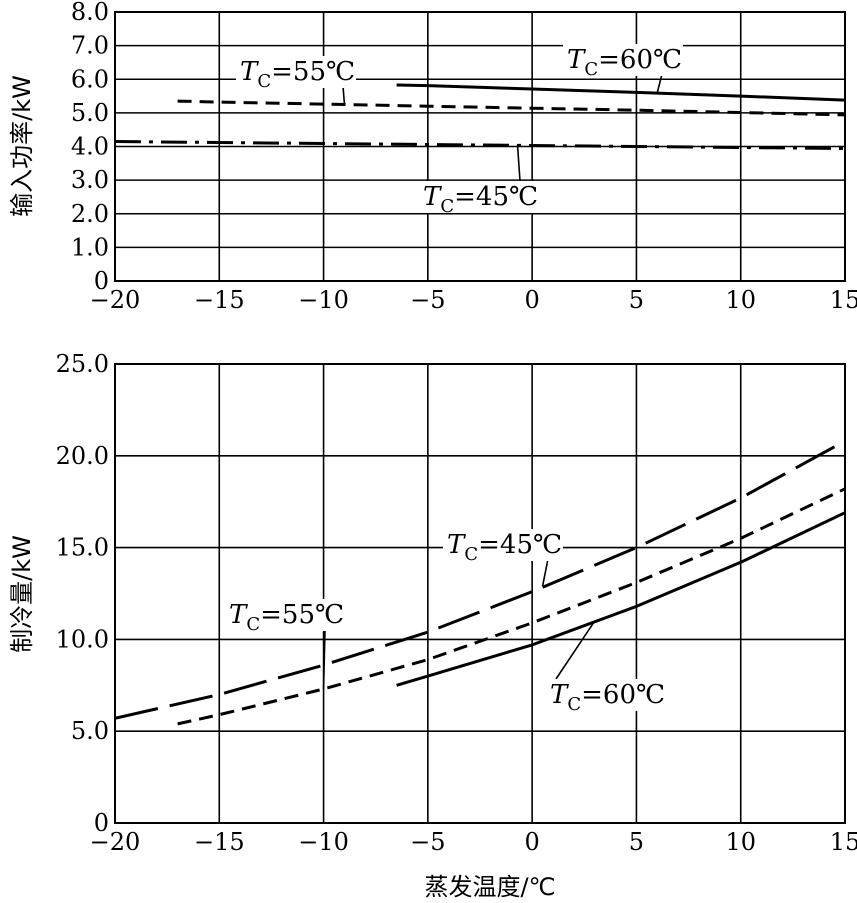 This screenshot has width=857, height=903. What do you see at coordinates (90, 147) in the screenshot?
I see `y-tick-label: 4.0` at bounding box center [90, 147].